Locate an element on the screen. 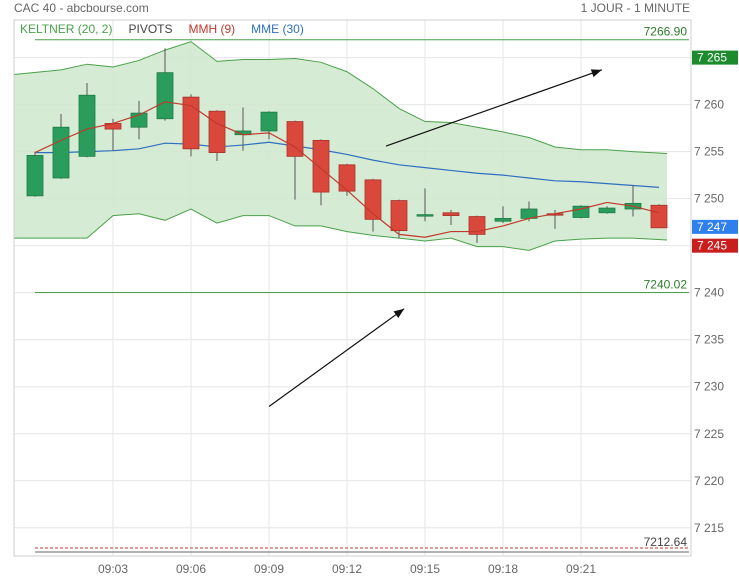  timeframe-label: 1 JOUR - 1 MINUTE is located at coordinates (635, 8).